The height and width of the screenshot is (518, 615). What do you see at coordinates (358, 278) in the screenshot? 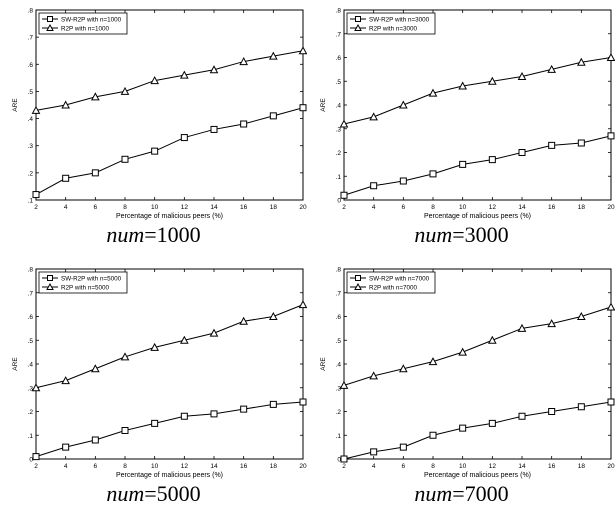
I see `legend-marker-square` at bounding box center [358, 278].